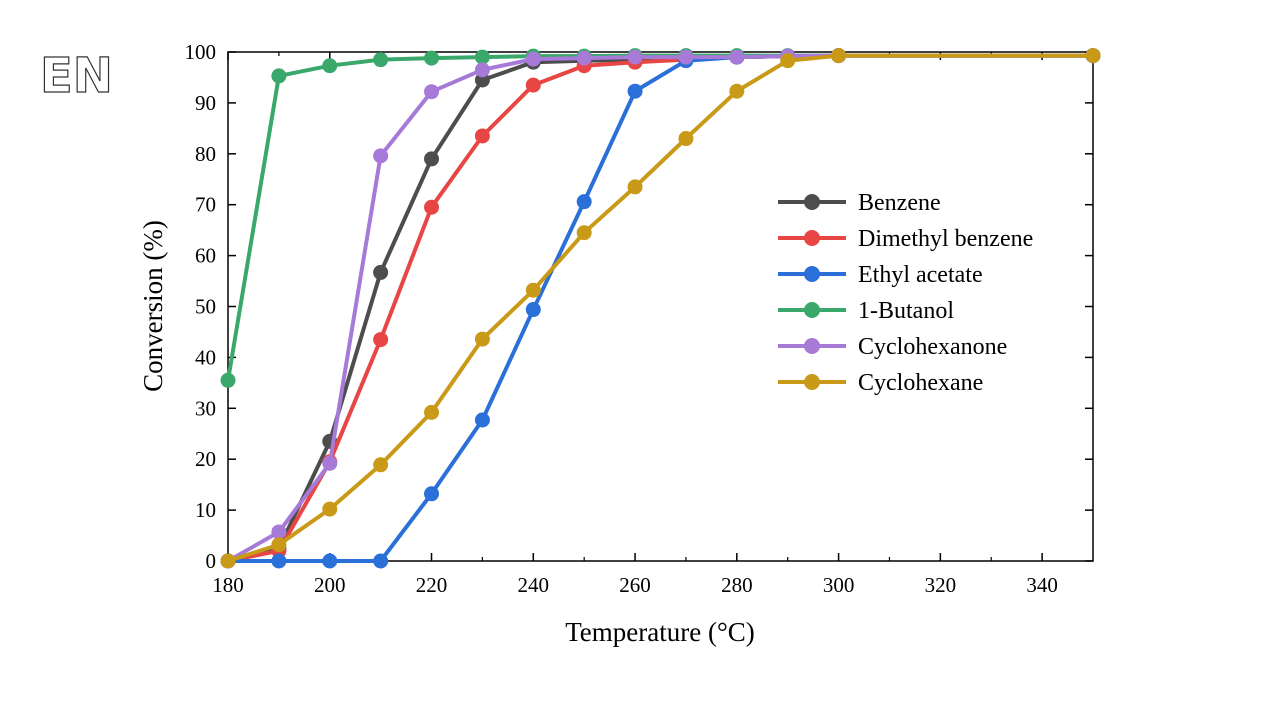 This screenshot has width=1269, height=716. What do you see at coordinates (906, 311) in the screenshot?
I see `legend-label: 1-Butanol` at bounding box center [906, 311].